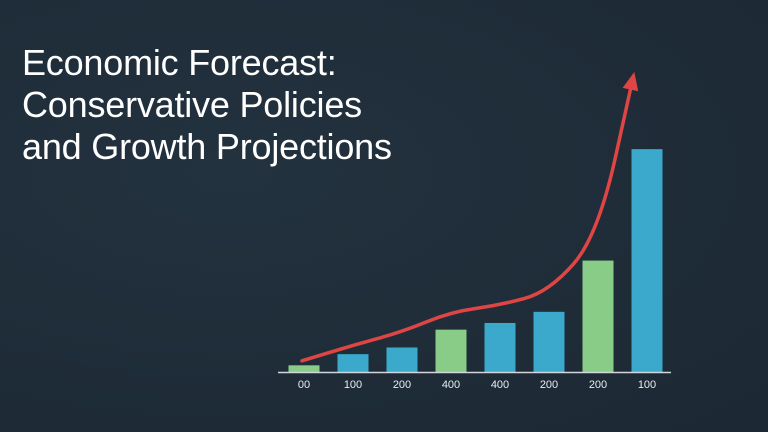 This screenshot has width=768, height=432. Describe the element at coordinates (630, 81) in the screenshot. I see `trend-arrowhead` at that location.